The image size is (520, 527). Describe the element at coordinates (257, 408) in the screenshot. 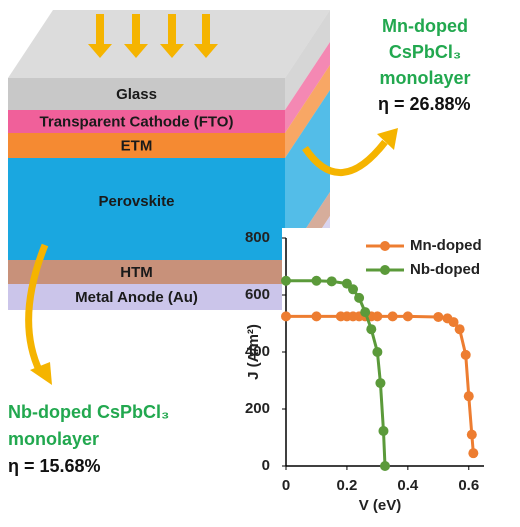

I see `y-tick-label: 200` at that location.